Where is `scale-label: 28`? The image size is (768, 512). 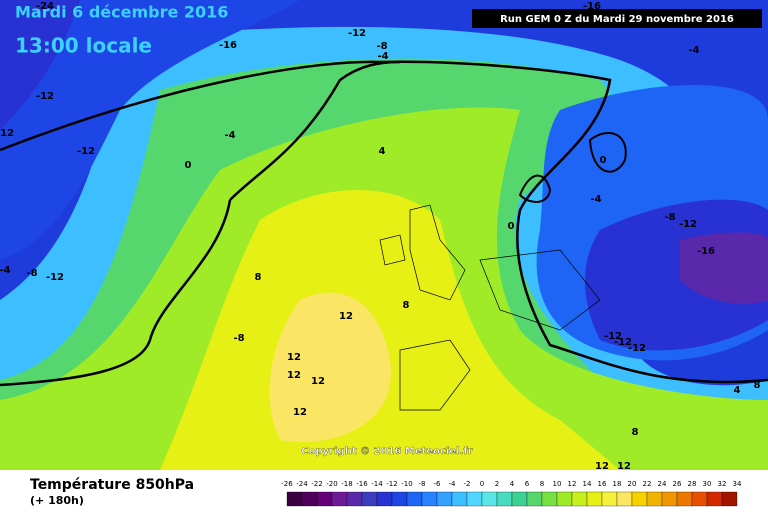
scale-label: 28 is located at coordinates (692, 484).